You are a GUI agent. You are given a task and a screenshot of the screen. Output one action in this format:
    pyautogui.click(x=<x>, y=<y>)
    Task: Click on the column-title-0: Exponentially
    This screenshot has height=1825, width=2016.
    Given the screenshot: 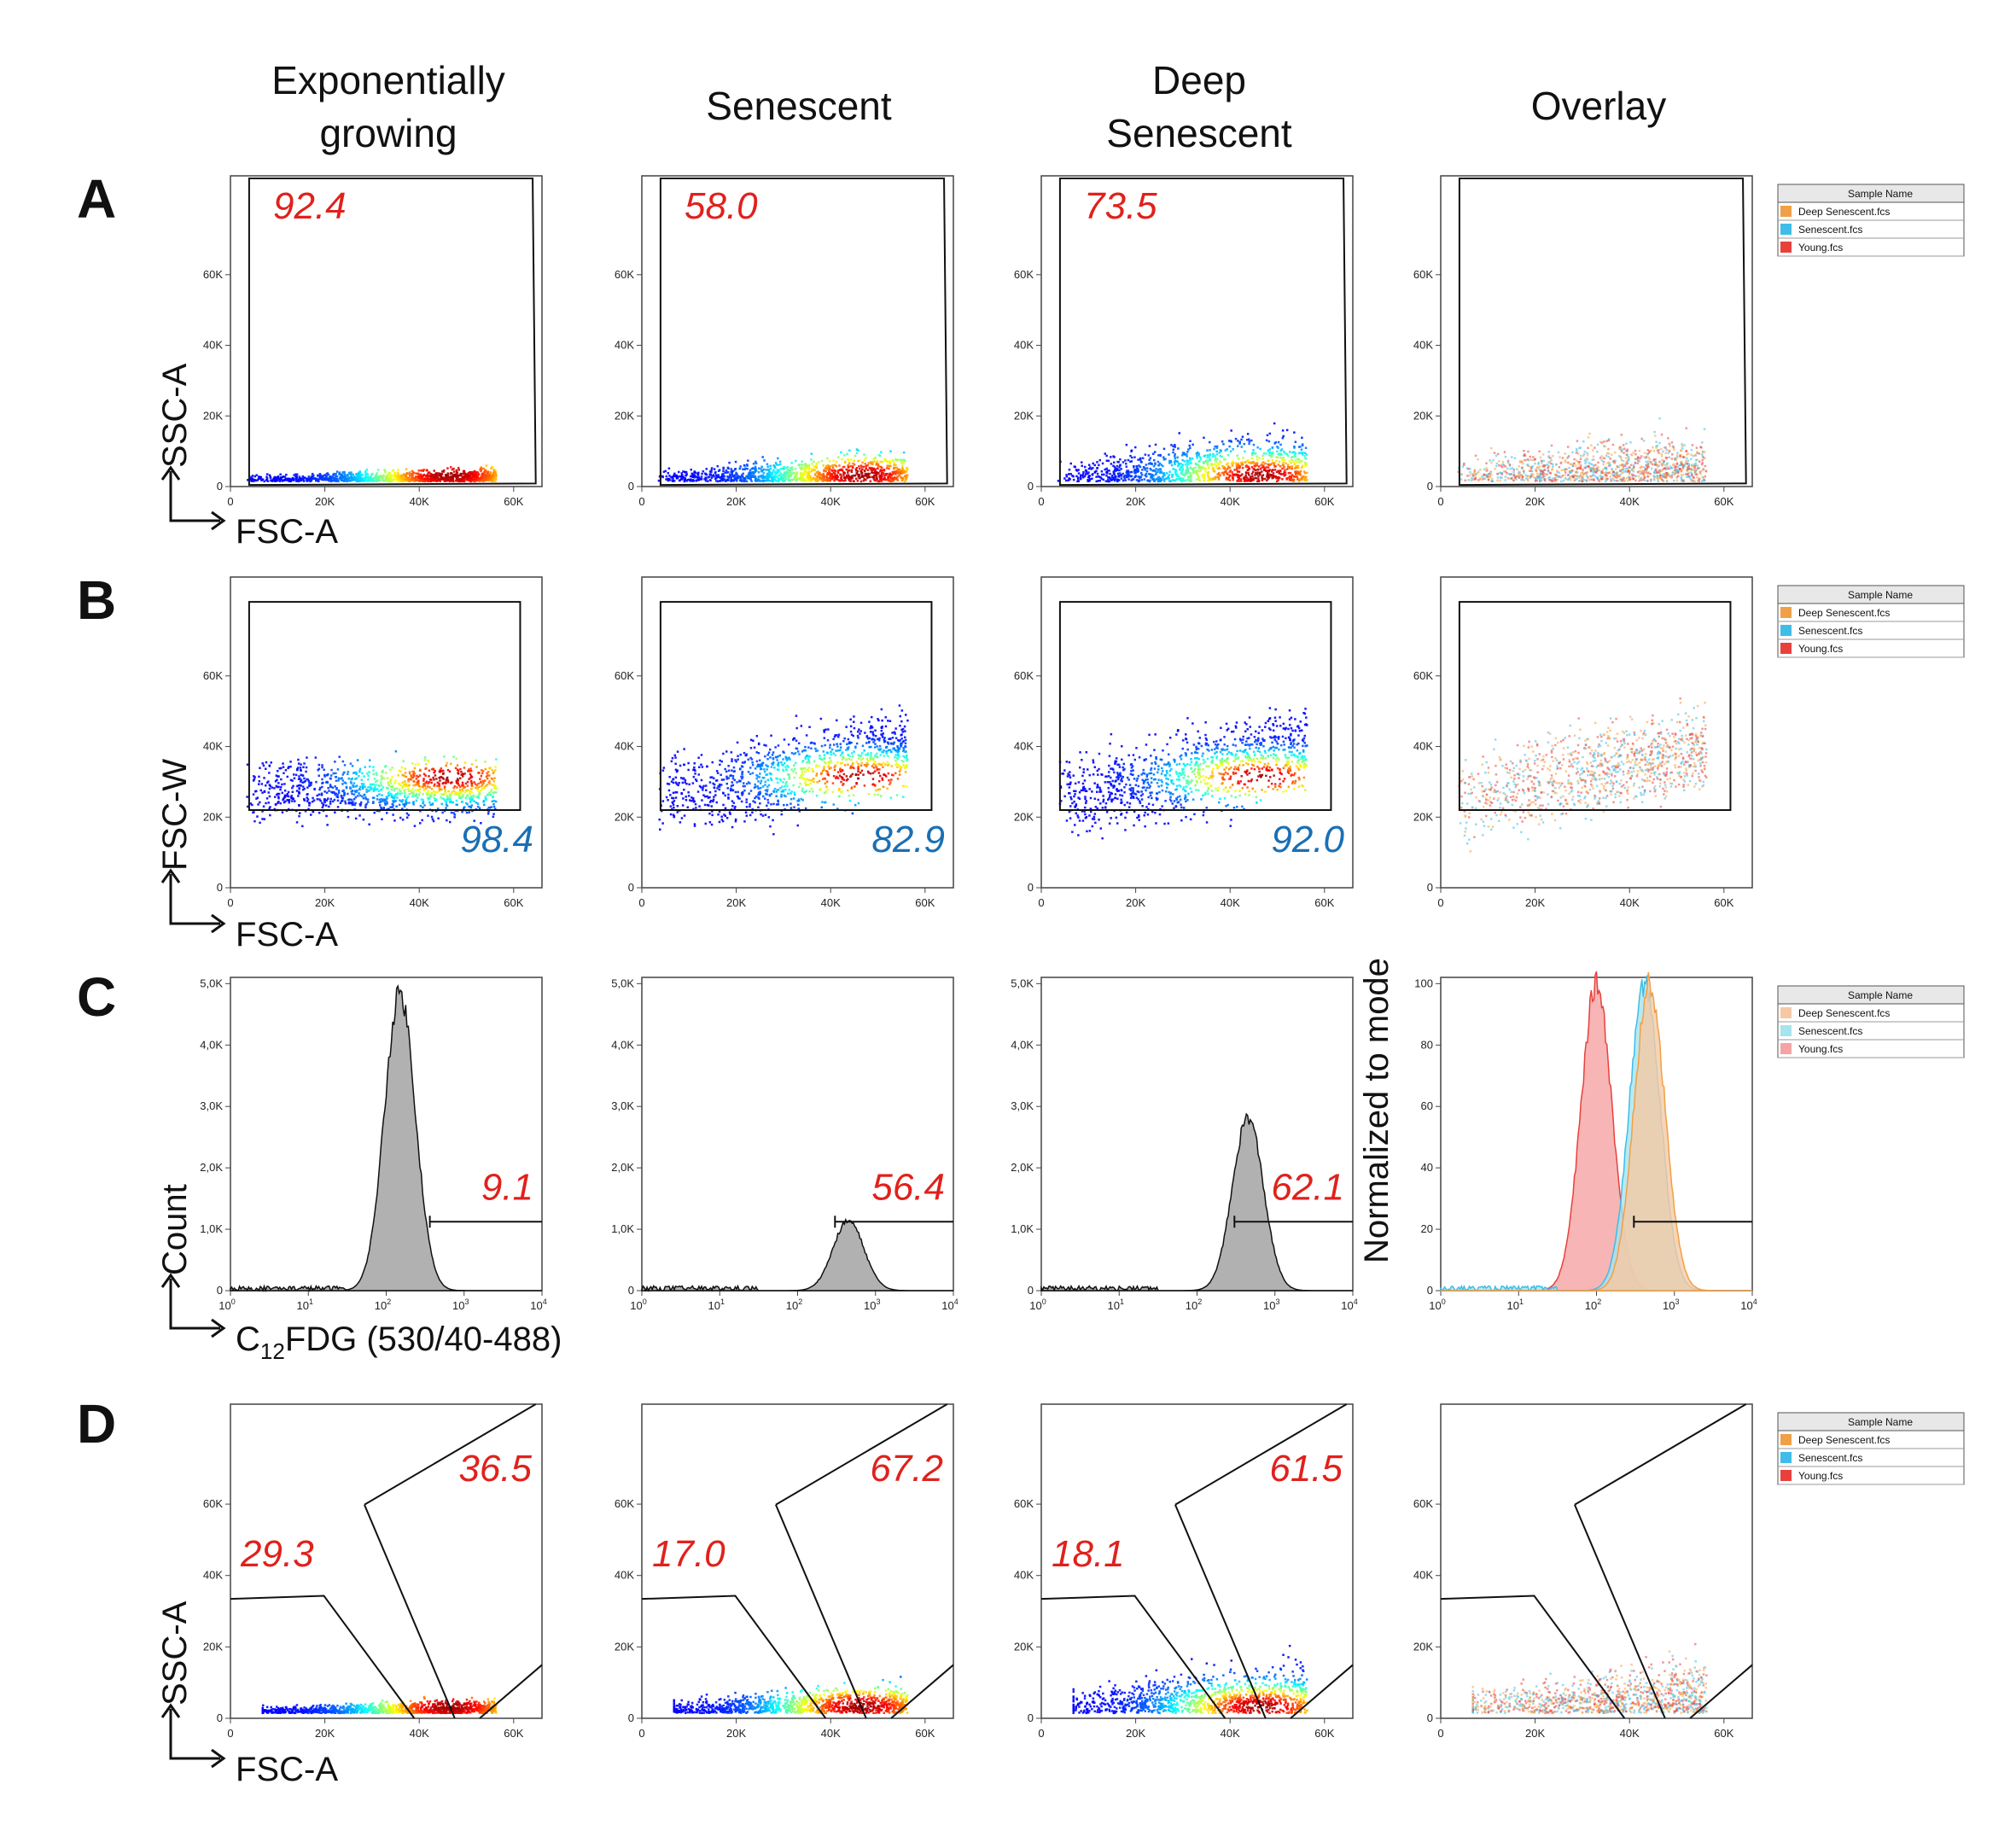 What is the action you would take?
    pyautogui.click(x=388, y=80)
    